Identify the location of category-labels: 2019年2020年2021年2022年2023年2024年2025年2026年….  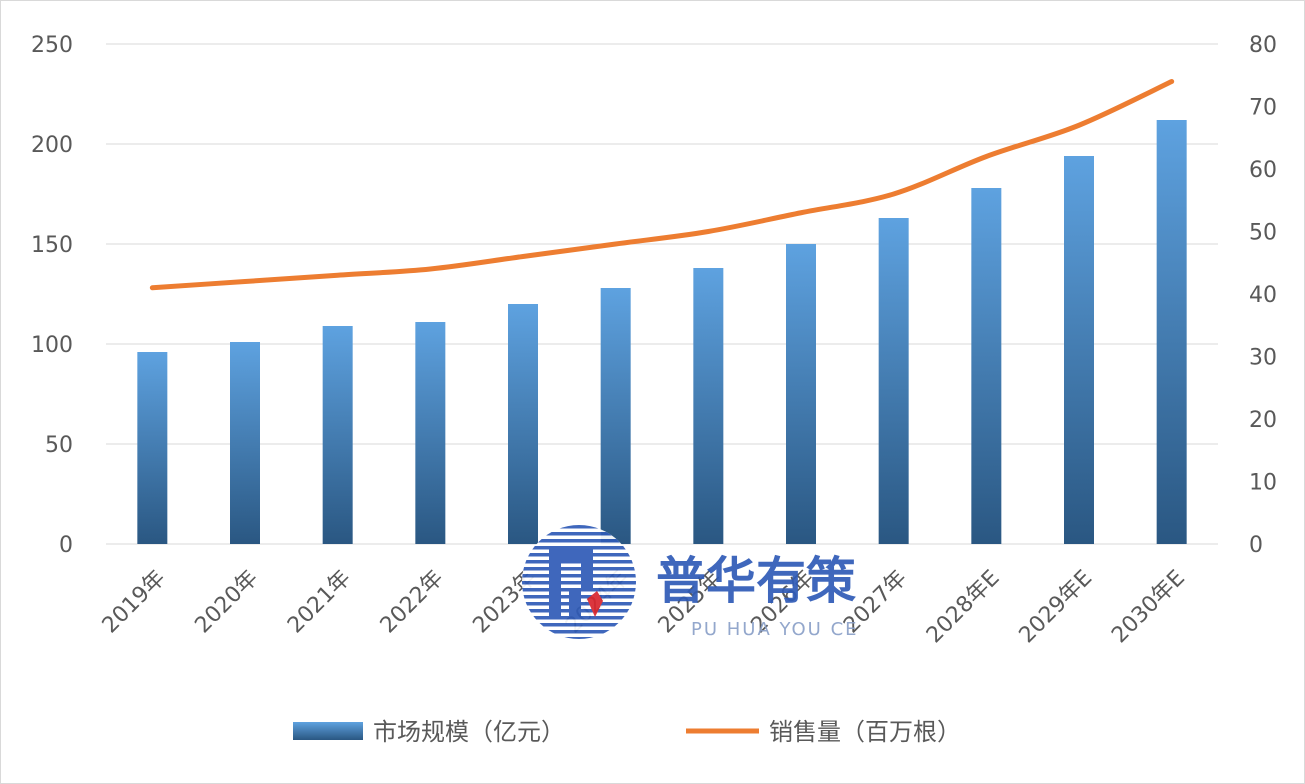
(644, 607).